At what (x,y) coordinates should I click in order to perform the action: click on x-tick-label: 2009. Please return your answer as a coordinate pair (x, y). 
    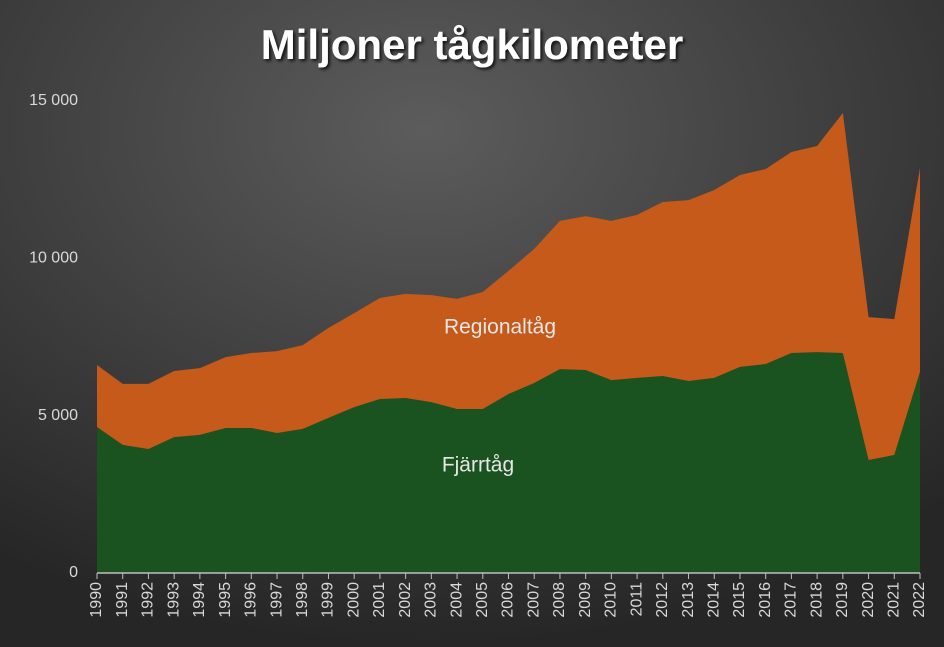
    Looking at the image, I should click on (585, 600).